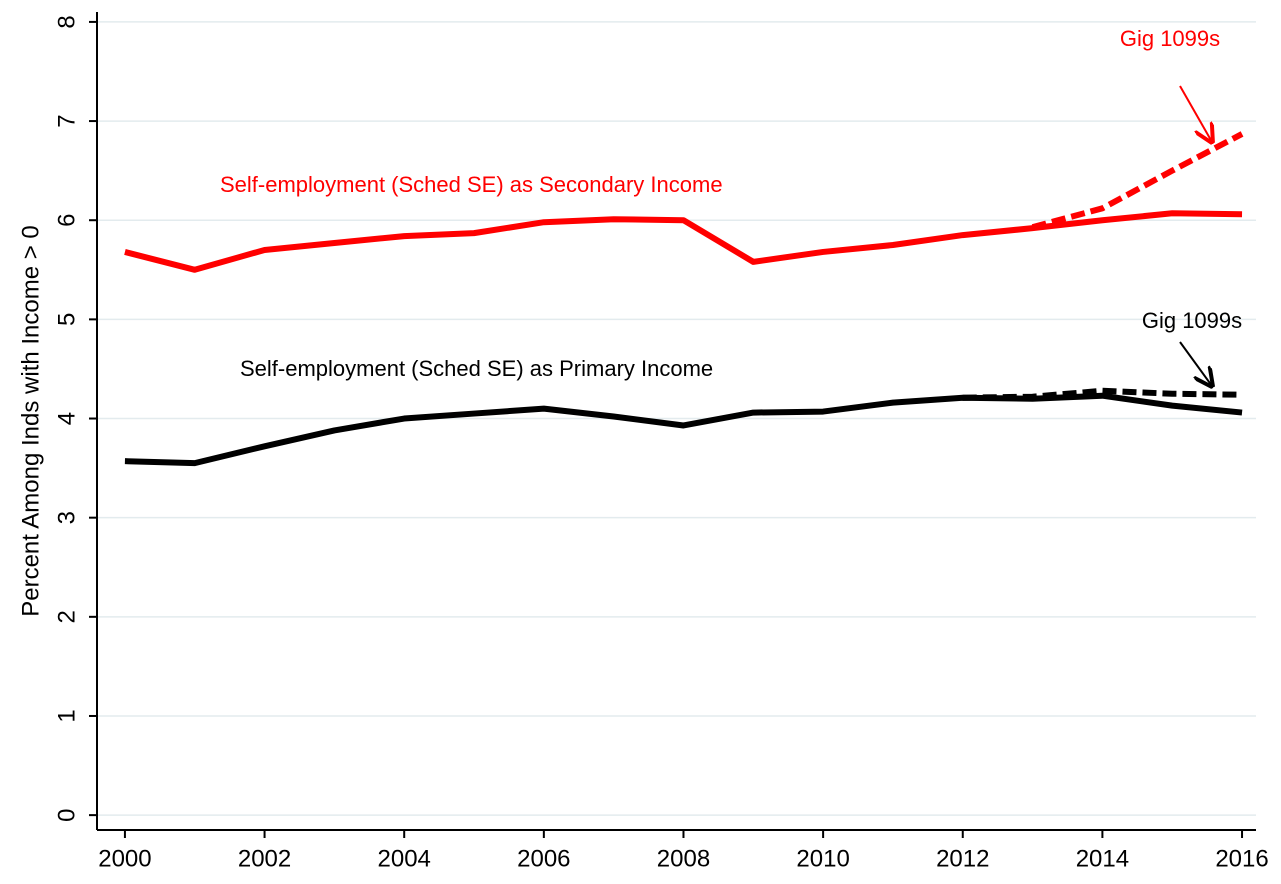 This screenshot has height=884, width=1281. Describe the element at coordinates (1241, 858) in the screenshot. I see `x-tick-label: 2016` at that location.